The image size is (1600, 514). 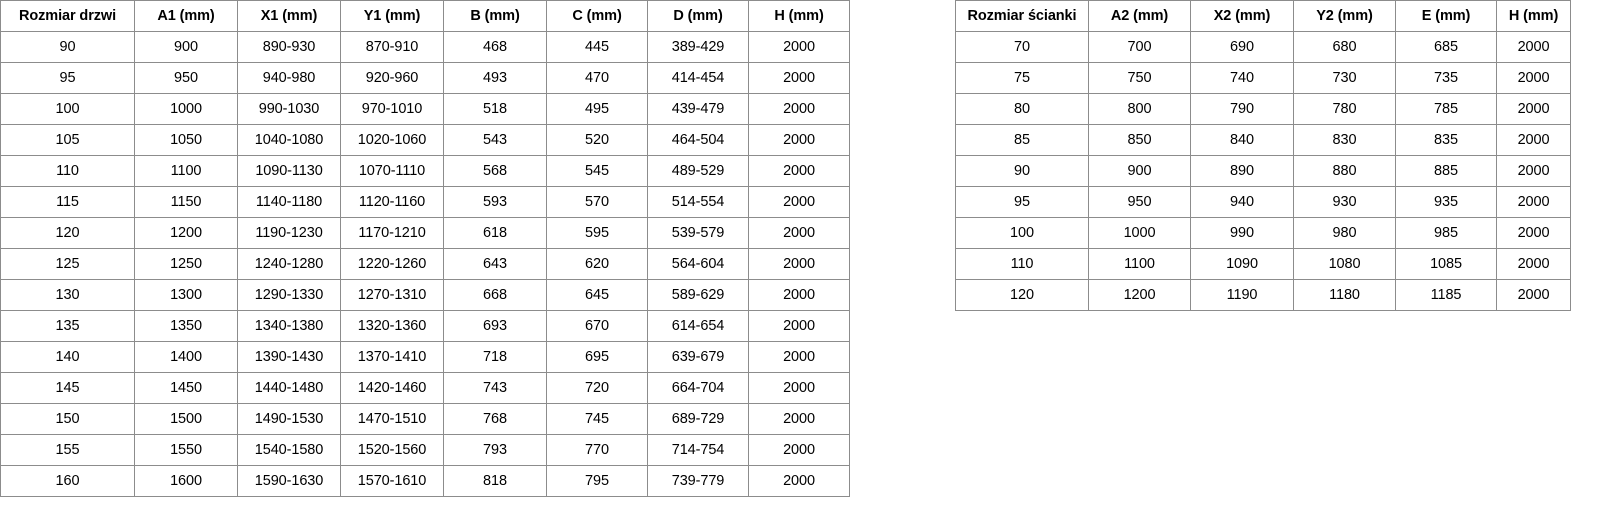 What do you see at coordinates (495, 233) in the screenshot?
I see `table-cell: 618` at bounding box center [495, 233].